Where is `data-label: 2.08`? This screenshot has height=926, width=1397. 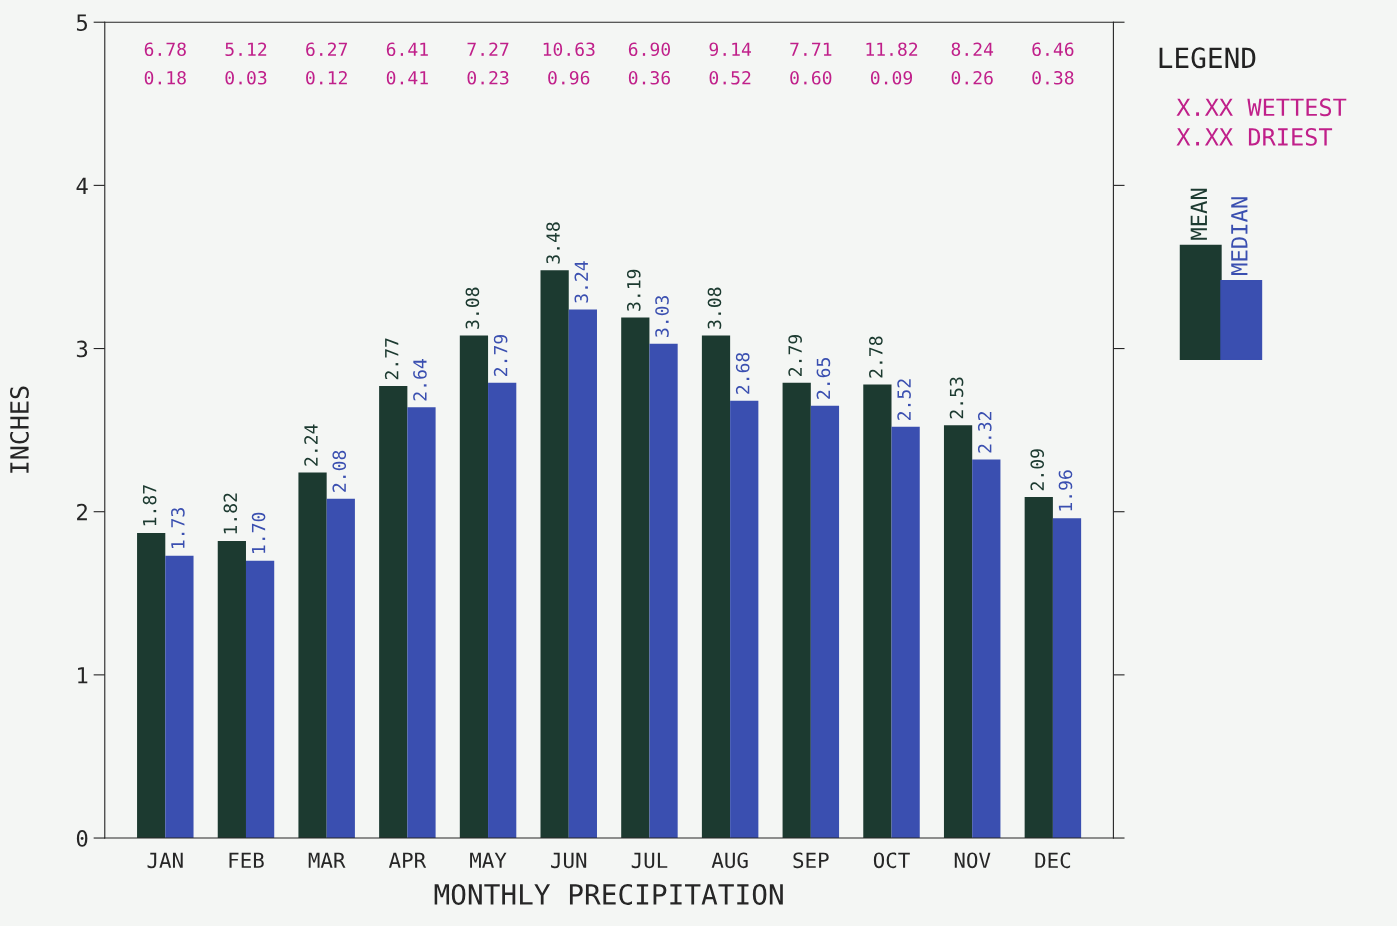 data-label: 2.08 is located at coordinates (339, 471).